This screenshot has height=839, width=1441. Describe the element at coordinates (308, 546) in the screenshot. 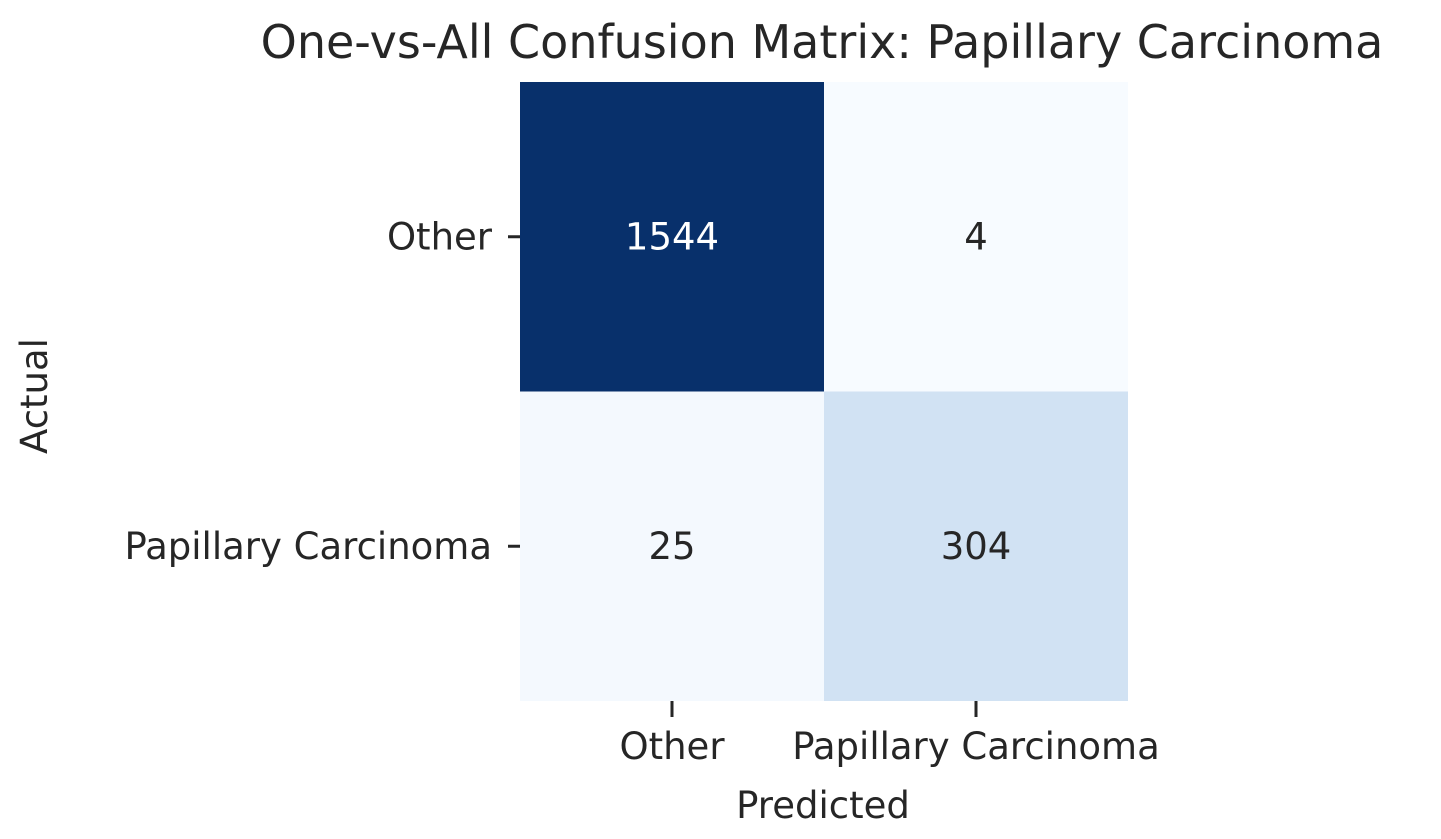

I see `y-tick-label-1: Papillary Carcinoma` at that location.